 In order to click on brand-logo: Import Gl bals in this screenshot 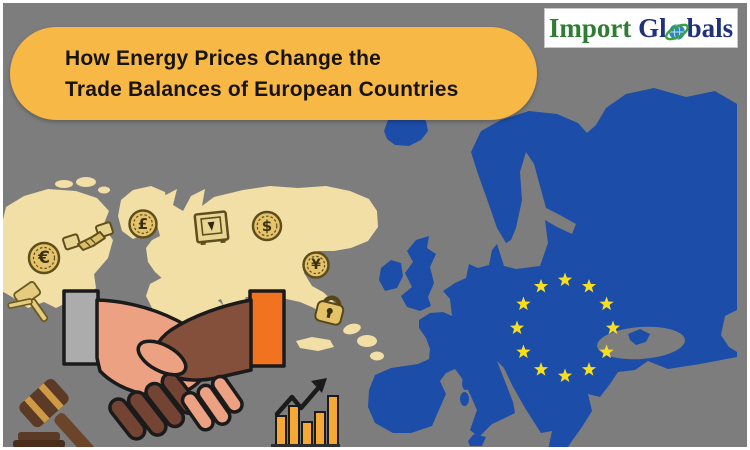, I will do `click(641, 28)`.